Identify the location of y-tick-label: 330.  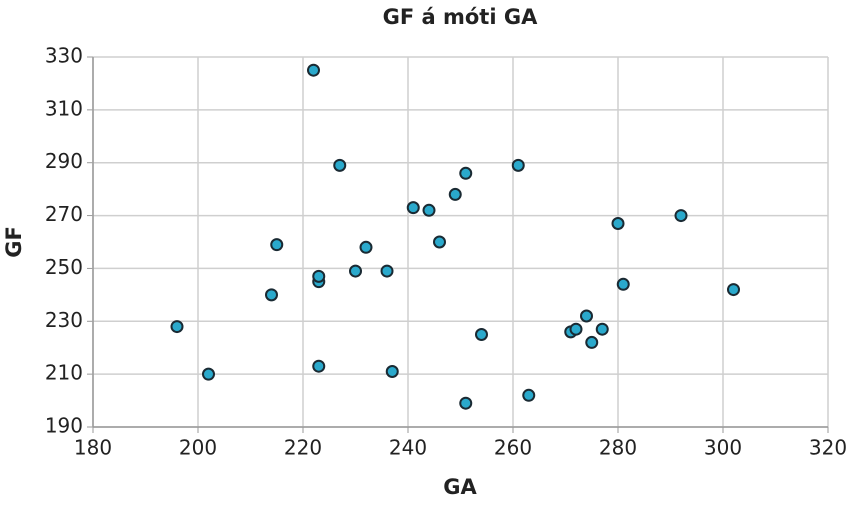
(64, 56).